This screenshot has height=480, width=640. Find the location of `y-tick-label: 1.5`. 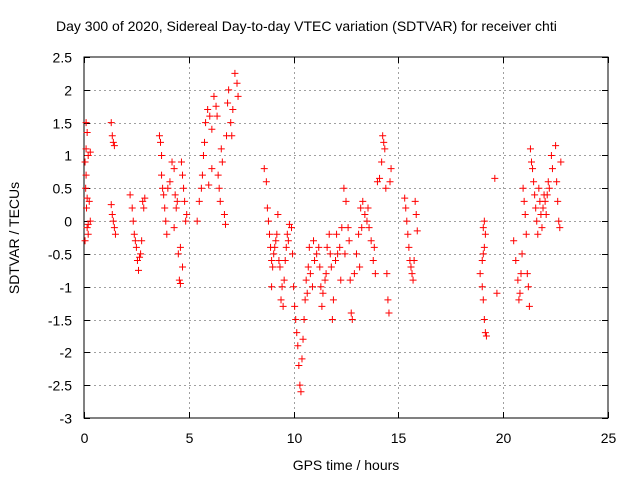

y-tick-label: 1.5 is located at coordinates (63, 124).